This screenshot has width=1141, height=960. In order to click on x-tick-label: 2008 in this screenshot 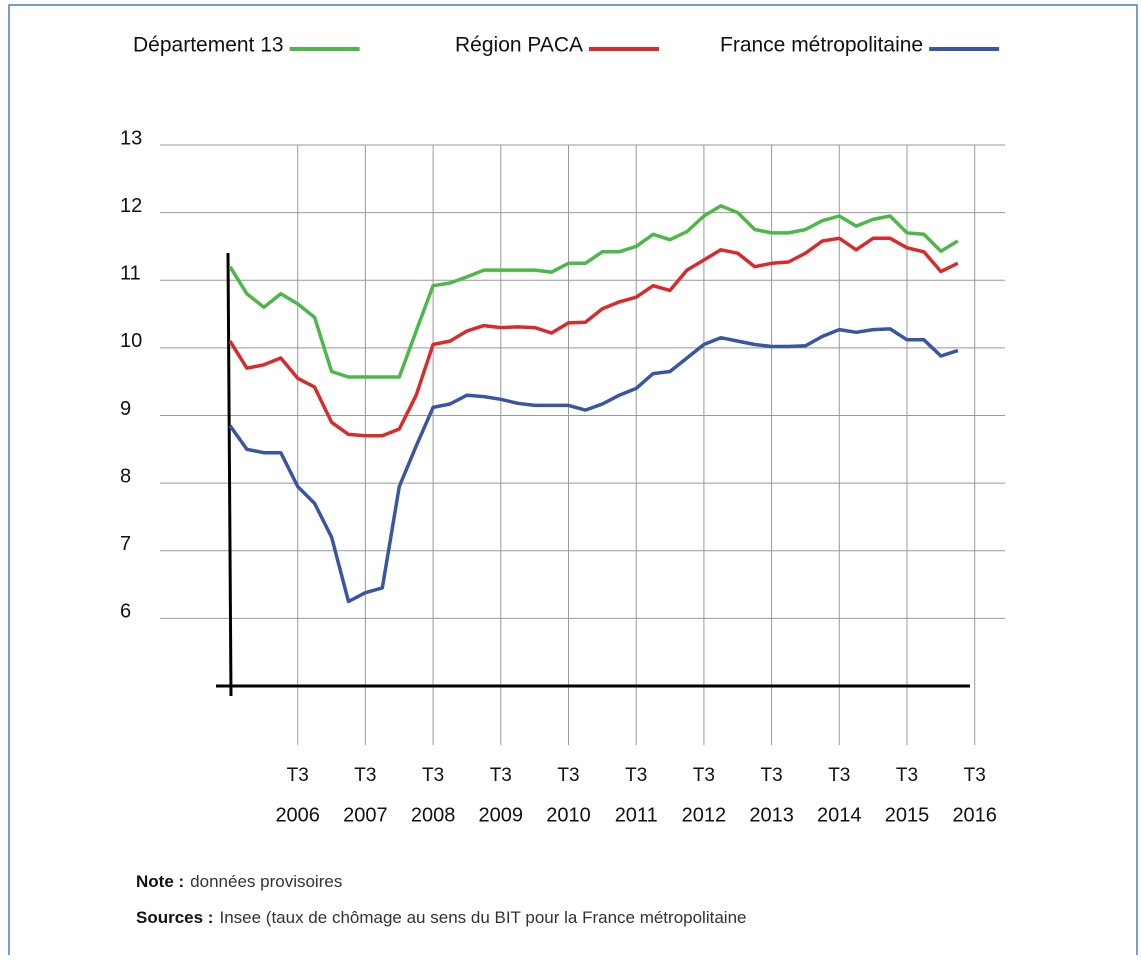, I will do `click(433, 815)`.